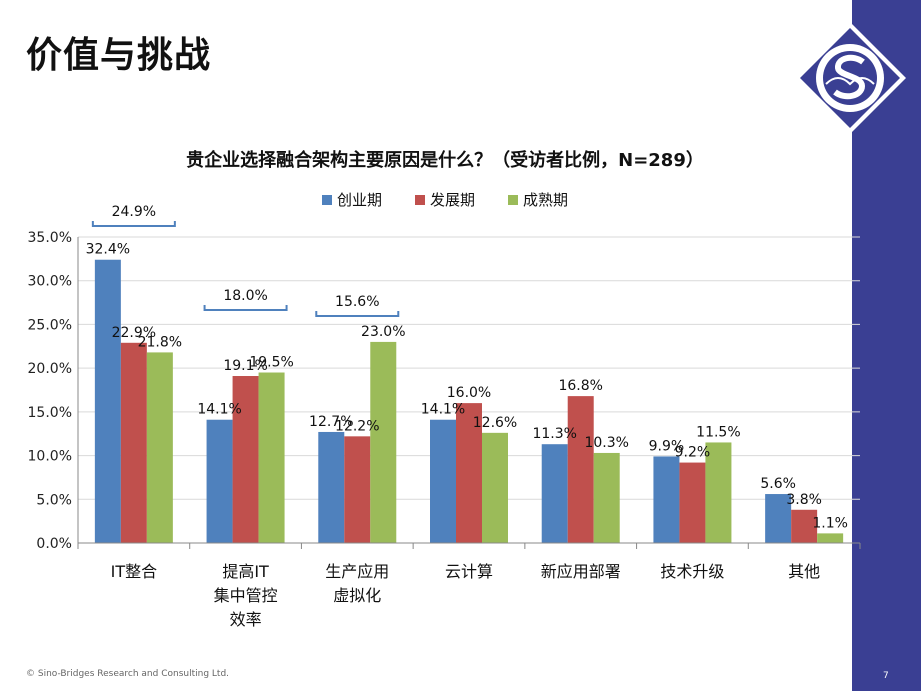 The image size is (921, 691). Describe the element at coordinates (134, 333) in the screenshot. I see `data-label: 22.9%` at that location.